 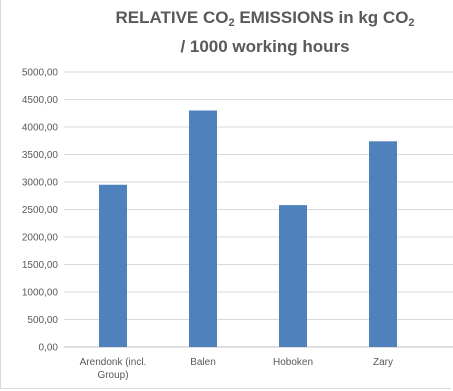 I want to click on y-tick-label: 3500,00, so click(x=40, y=155).